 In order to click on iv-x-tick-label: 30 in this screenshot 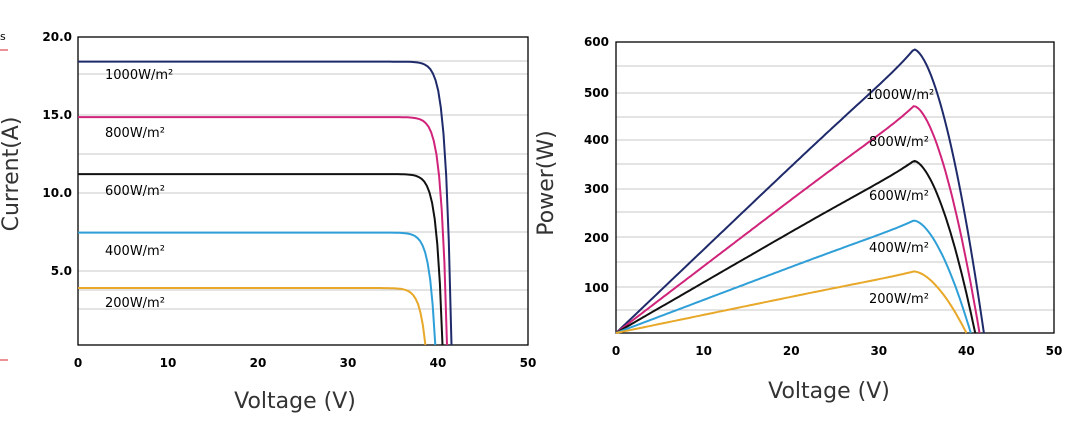, I will do `click(348, 363)`.